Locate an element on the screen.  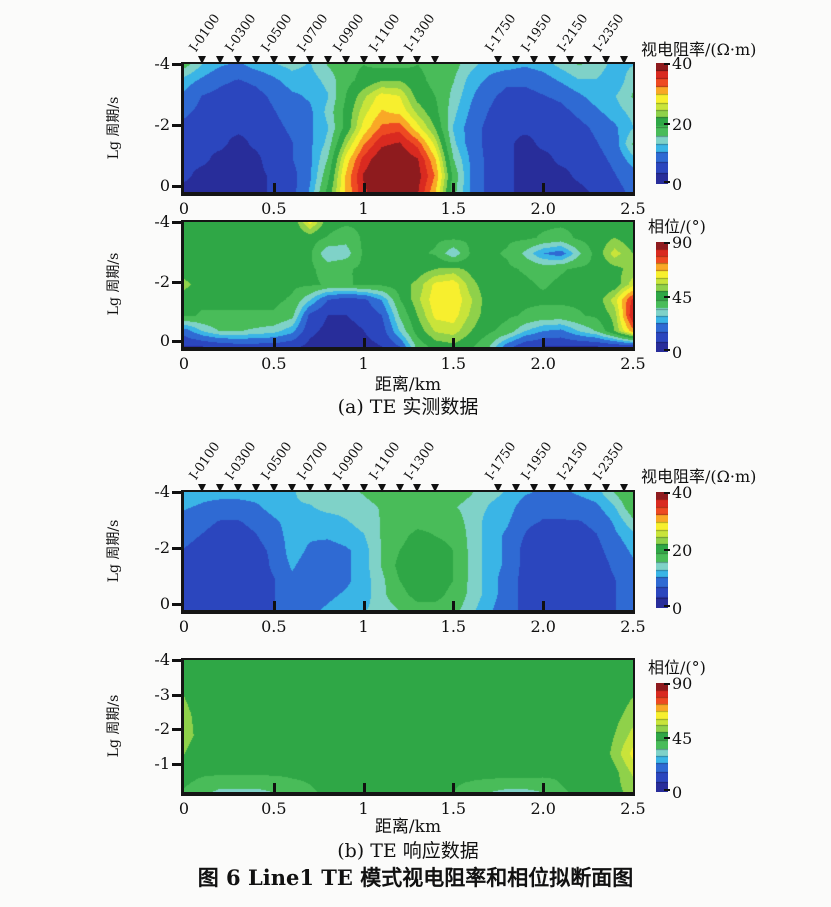
x-tick-label-a-phase: 0.5 is located at coordinates (274, 363).